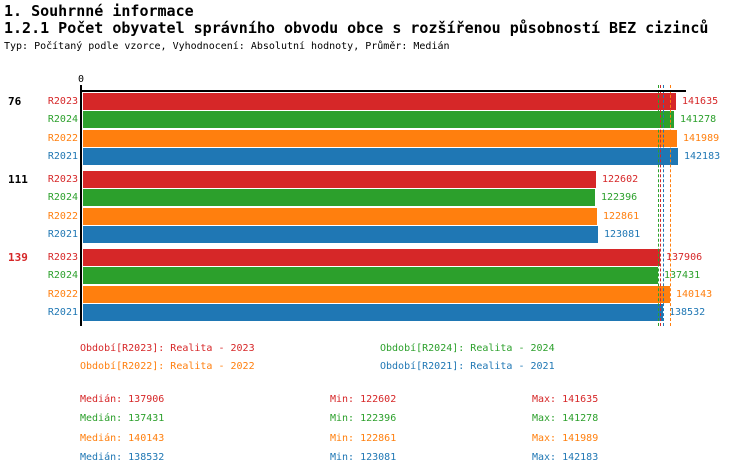 This screenshot has height=476, width=750. I want to click on value-axis-line, so click(383, 91).